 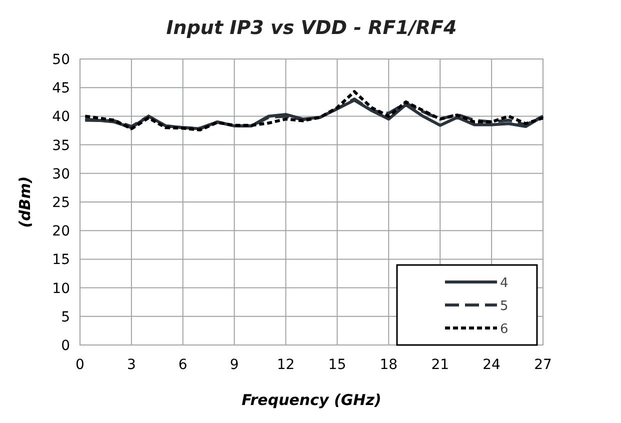 I want to click on y-tick-label: 25, so click(x=61, y=203).